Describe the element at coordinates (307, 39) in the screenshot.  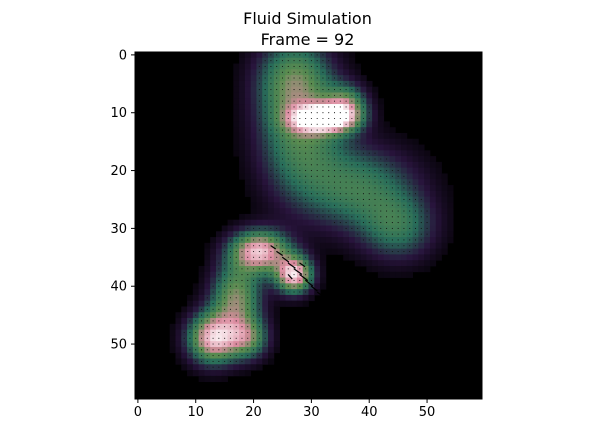
I see `chart-subtitle: Frame = 92` at that location.